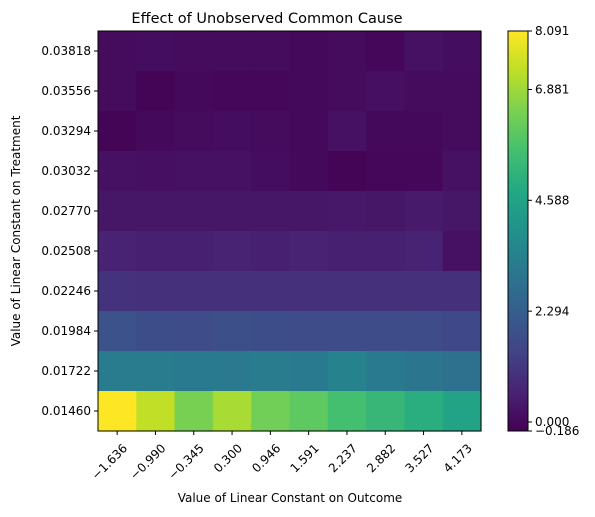  Describe the element at coordinates (266, 458) in the screenshot. I see `x-tick-label: 0.946` at that location.